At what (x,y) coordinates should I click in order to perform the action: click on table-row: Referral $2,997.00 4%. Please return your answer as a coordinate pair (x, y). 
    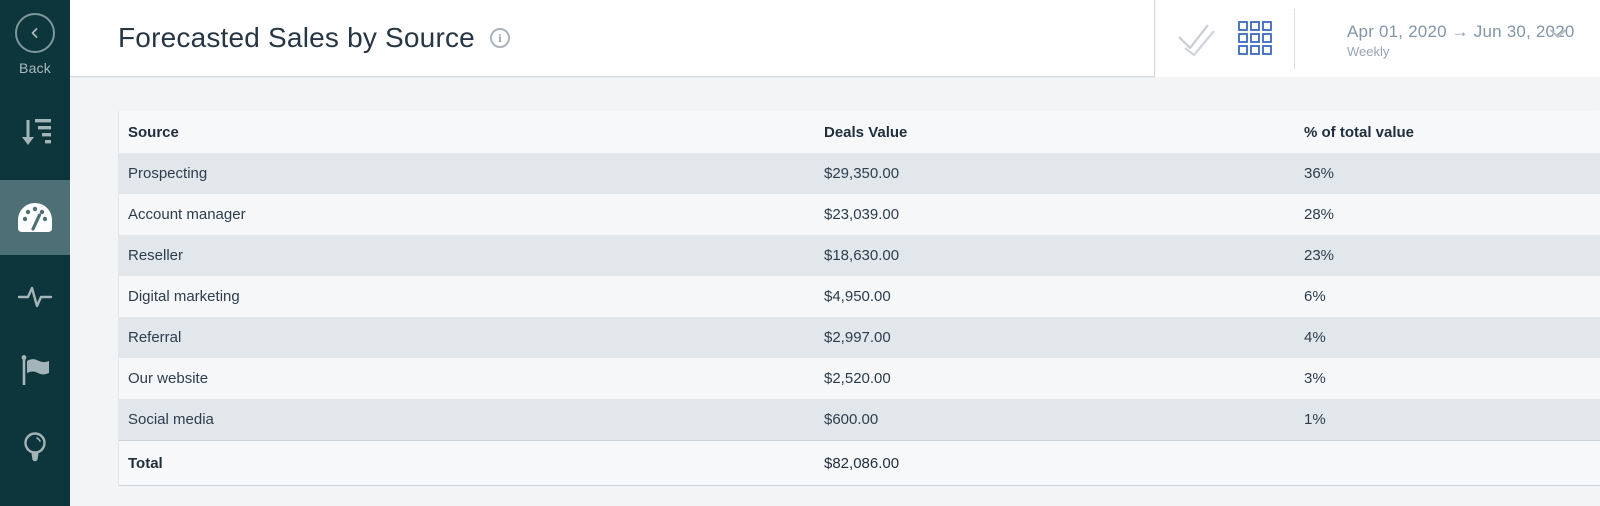
    Looking at the image, I should click on (859, 337).